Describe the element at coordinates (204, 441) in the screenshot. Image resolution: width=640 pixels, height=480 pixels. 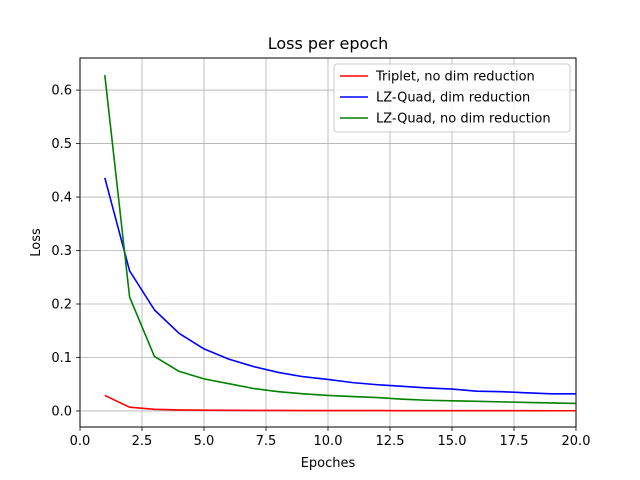
I see `x-tick-label: 5.0` at that location.